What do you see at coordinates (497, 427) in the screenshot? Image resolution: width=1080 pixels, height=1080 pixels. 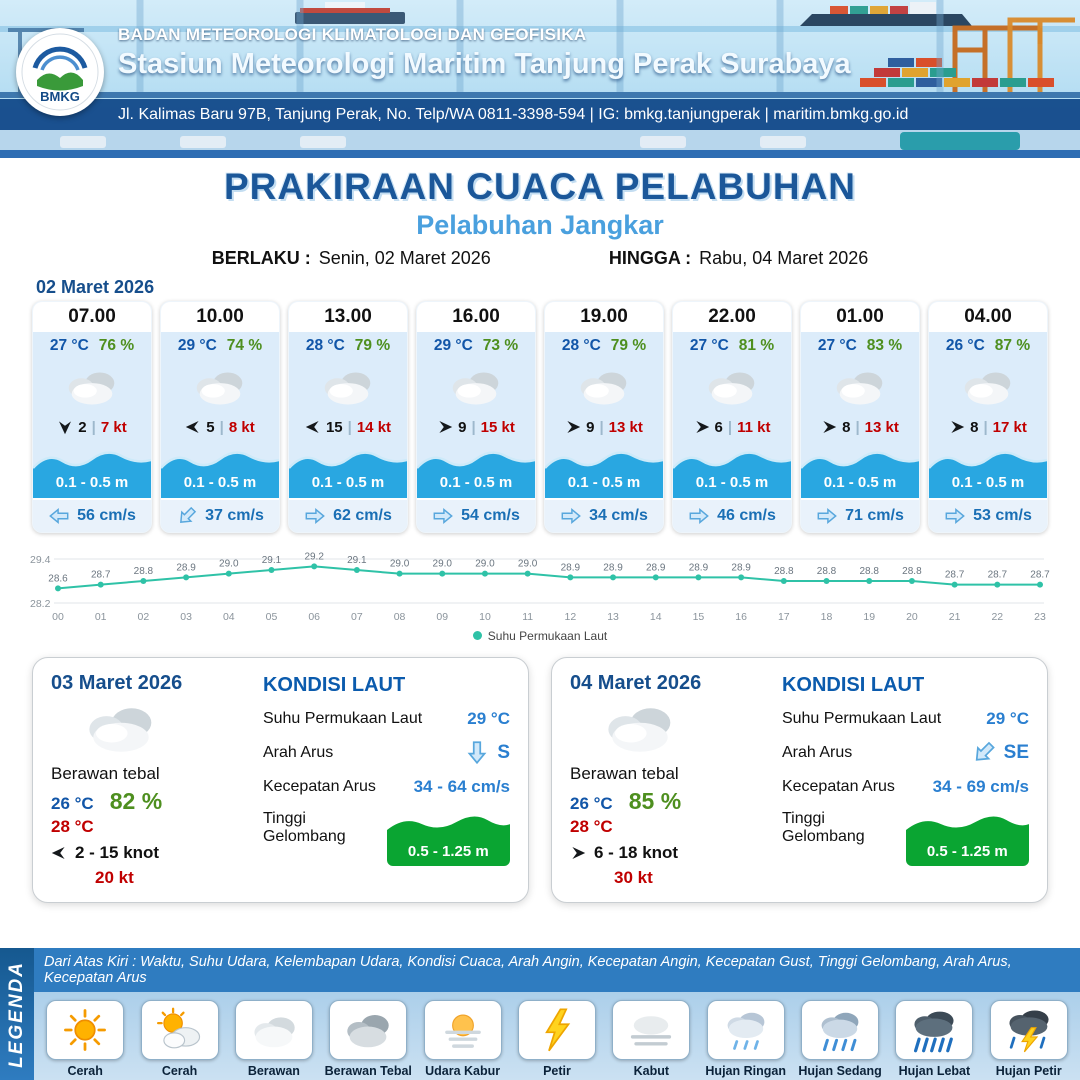 I see `gust-speed: 15 kt` at bounding box center [497, 427].